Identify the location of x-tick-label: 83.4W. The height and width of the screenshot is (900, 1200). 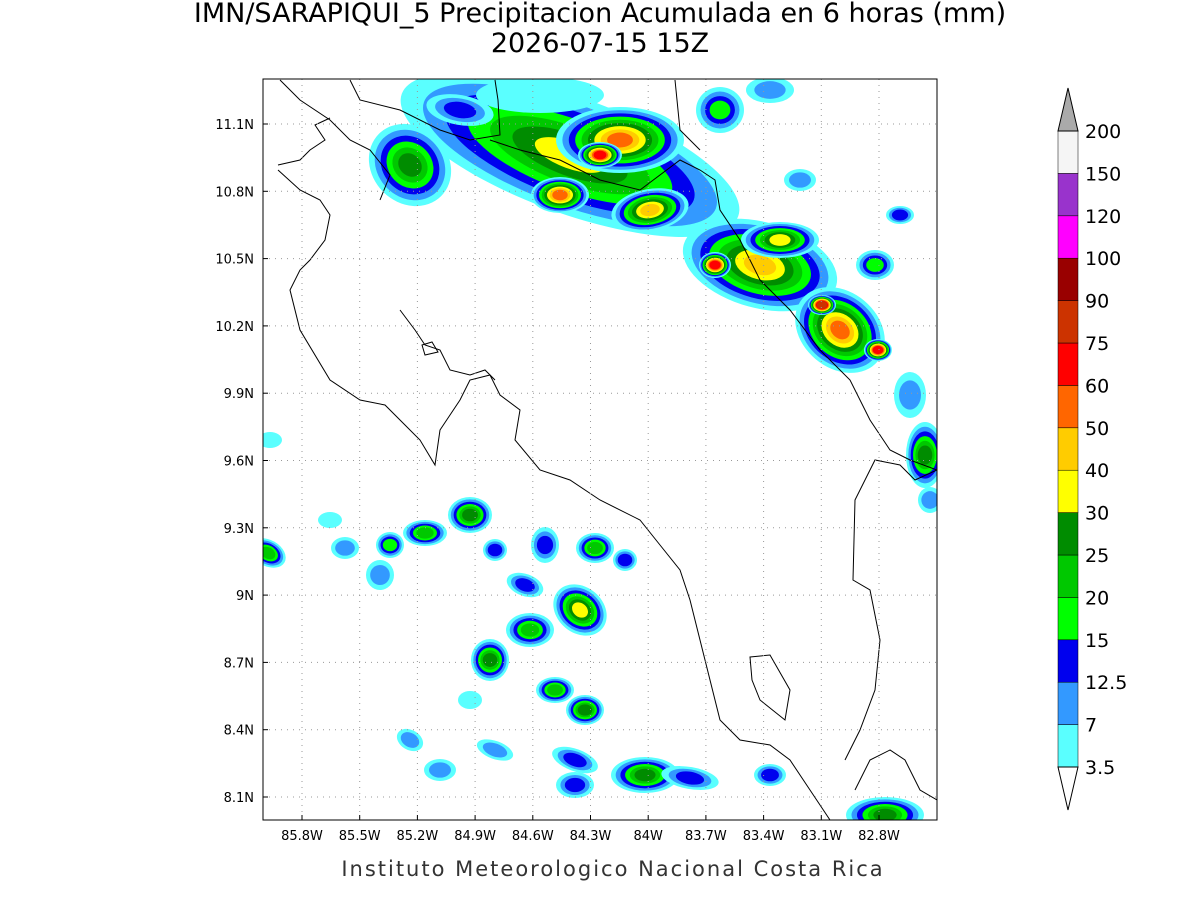
(764, 836).